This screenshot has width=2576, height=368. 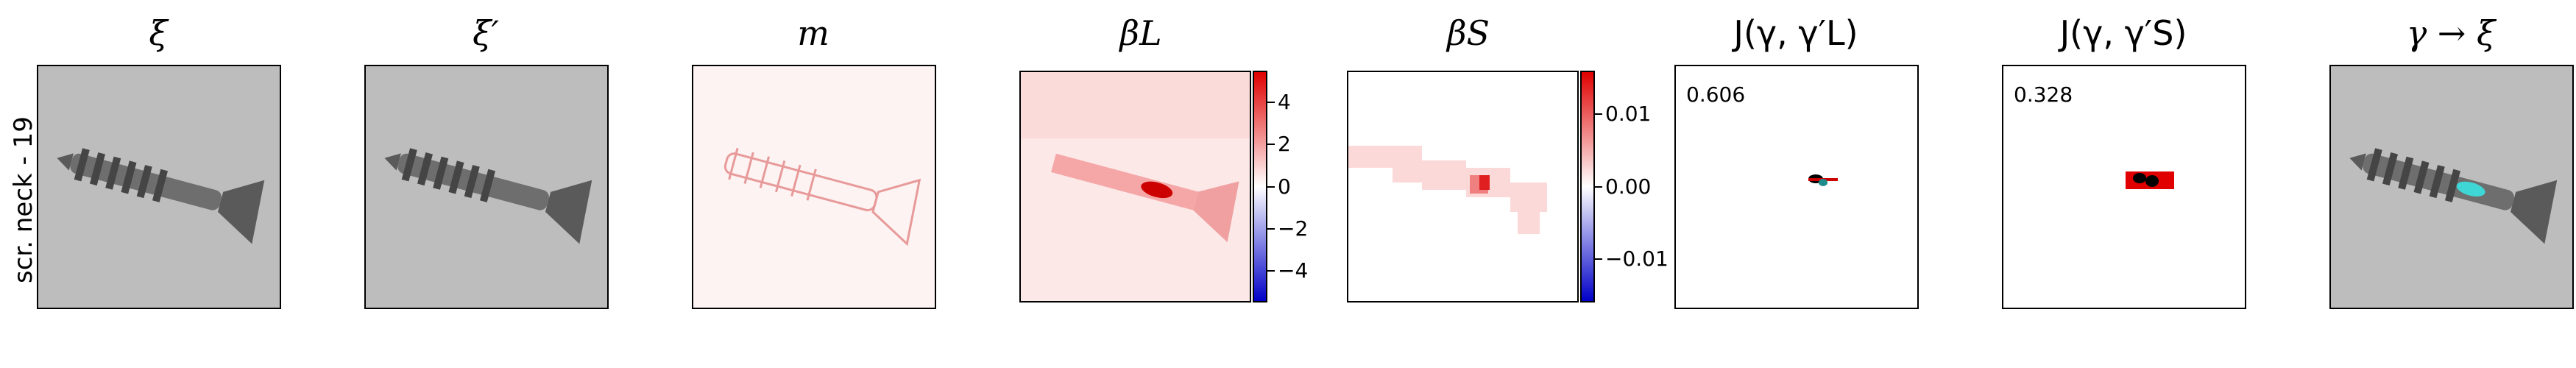 I want to click on colorbar-tick-label: 4, so click(x=1284, y=102).